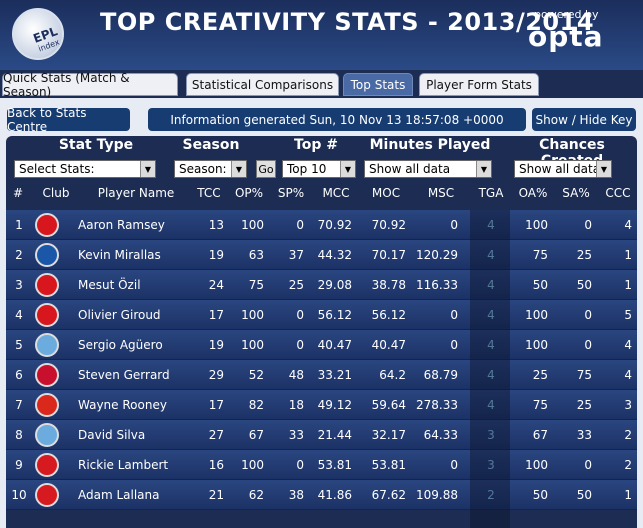 This screenshot has width=643, height=528. I want to click on tcc-cell: 24, so click(216, 285).